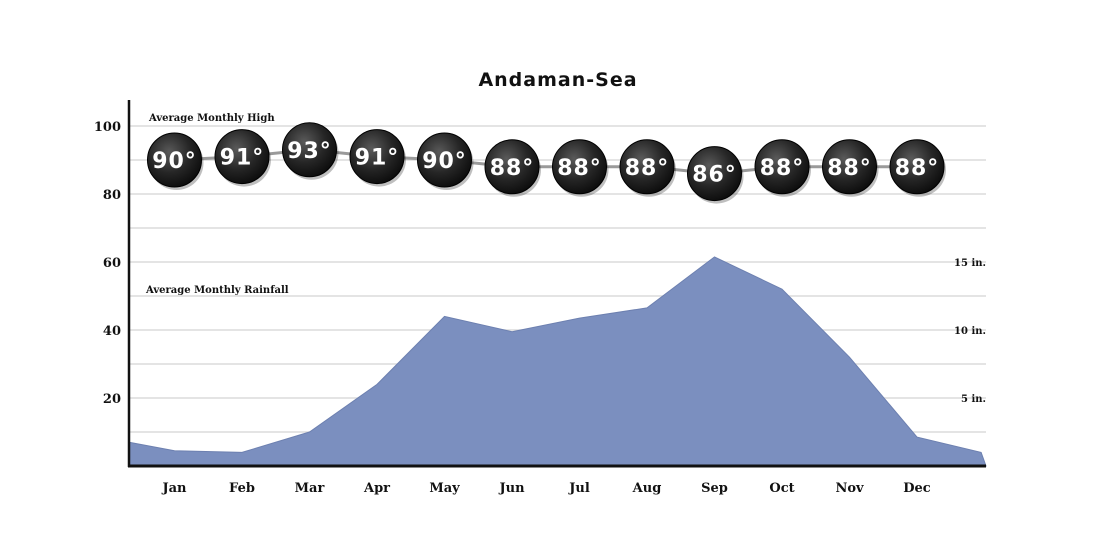 The image size is (1110, 560). What do you see at coordinates (647, 488) in the screenshot?
I see `x-tick-label: Aug` at bounding box center [647, 488].